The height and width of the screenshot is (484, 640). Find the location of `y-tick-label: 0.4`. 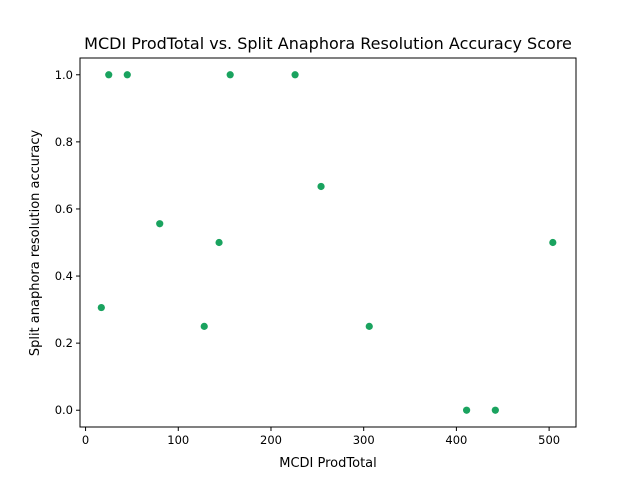

y-tick-label: 0.4 is located at coordinates (64, 276).